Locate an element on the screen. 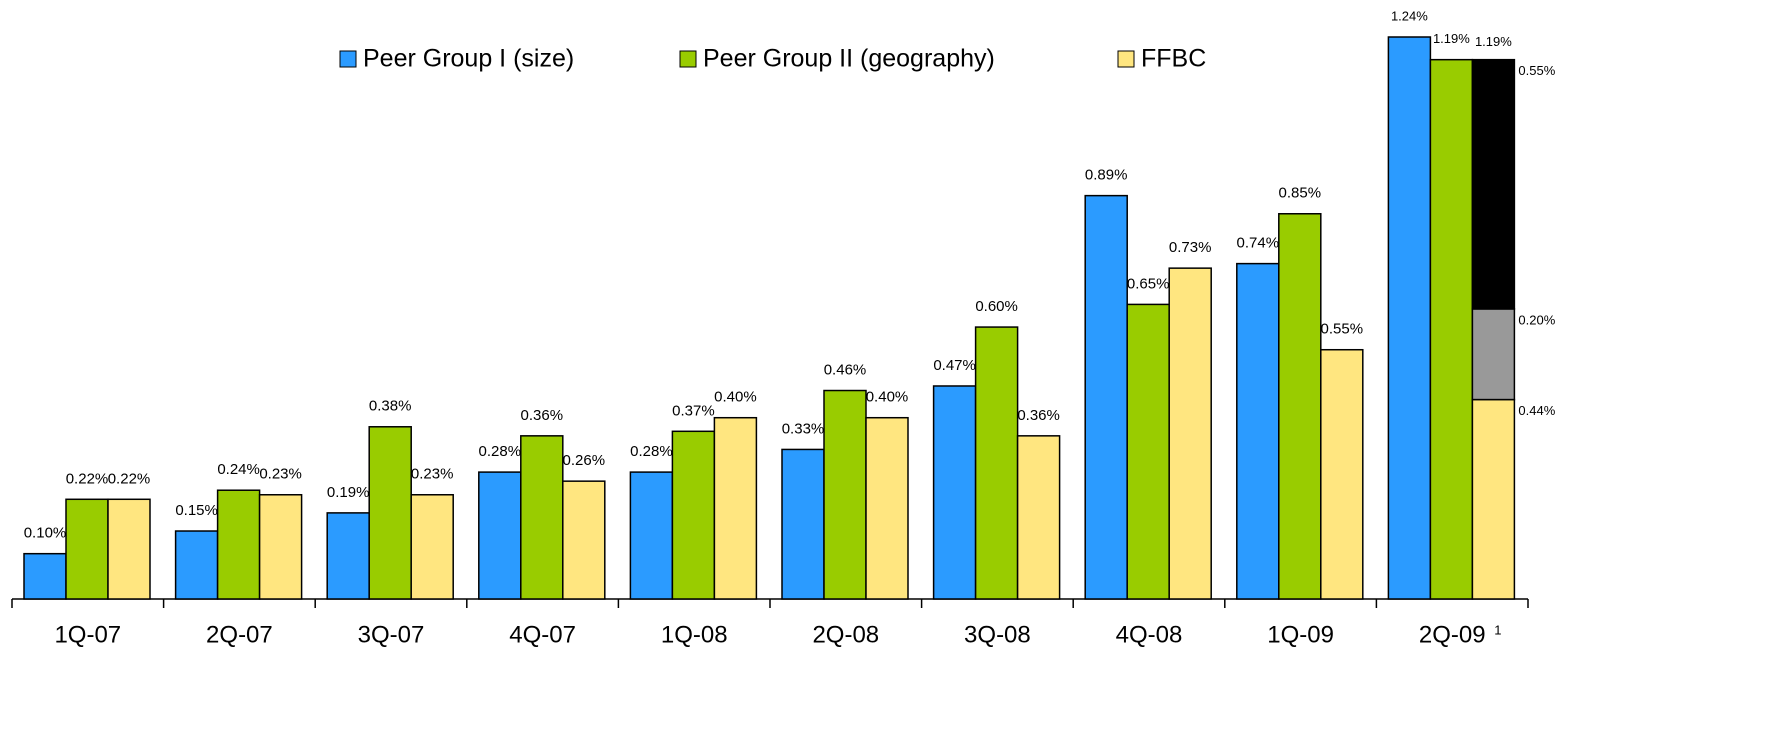 The width and height of the screenshot is (1775, 734). data-label: 0.19% is located at coordinates (348, 492).